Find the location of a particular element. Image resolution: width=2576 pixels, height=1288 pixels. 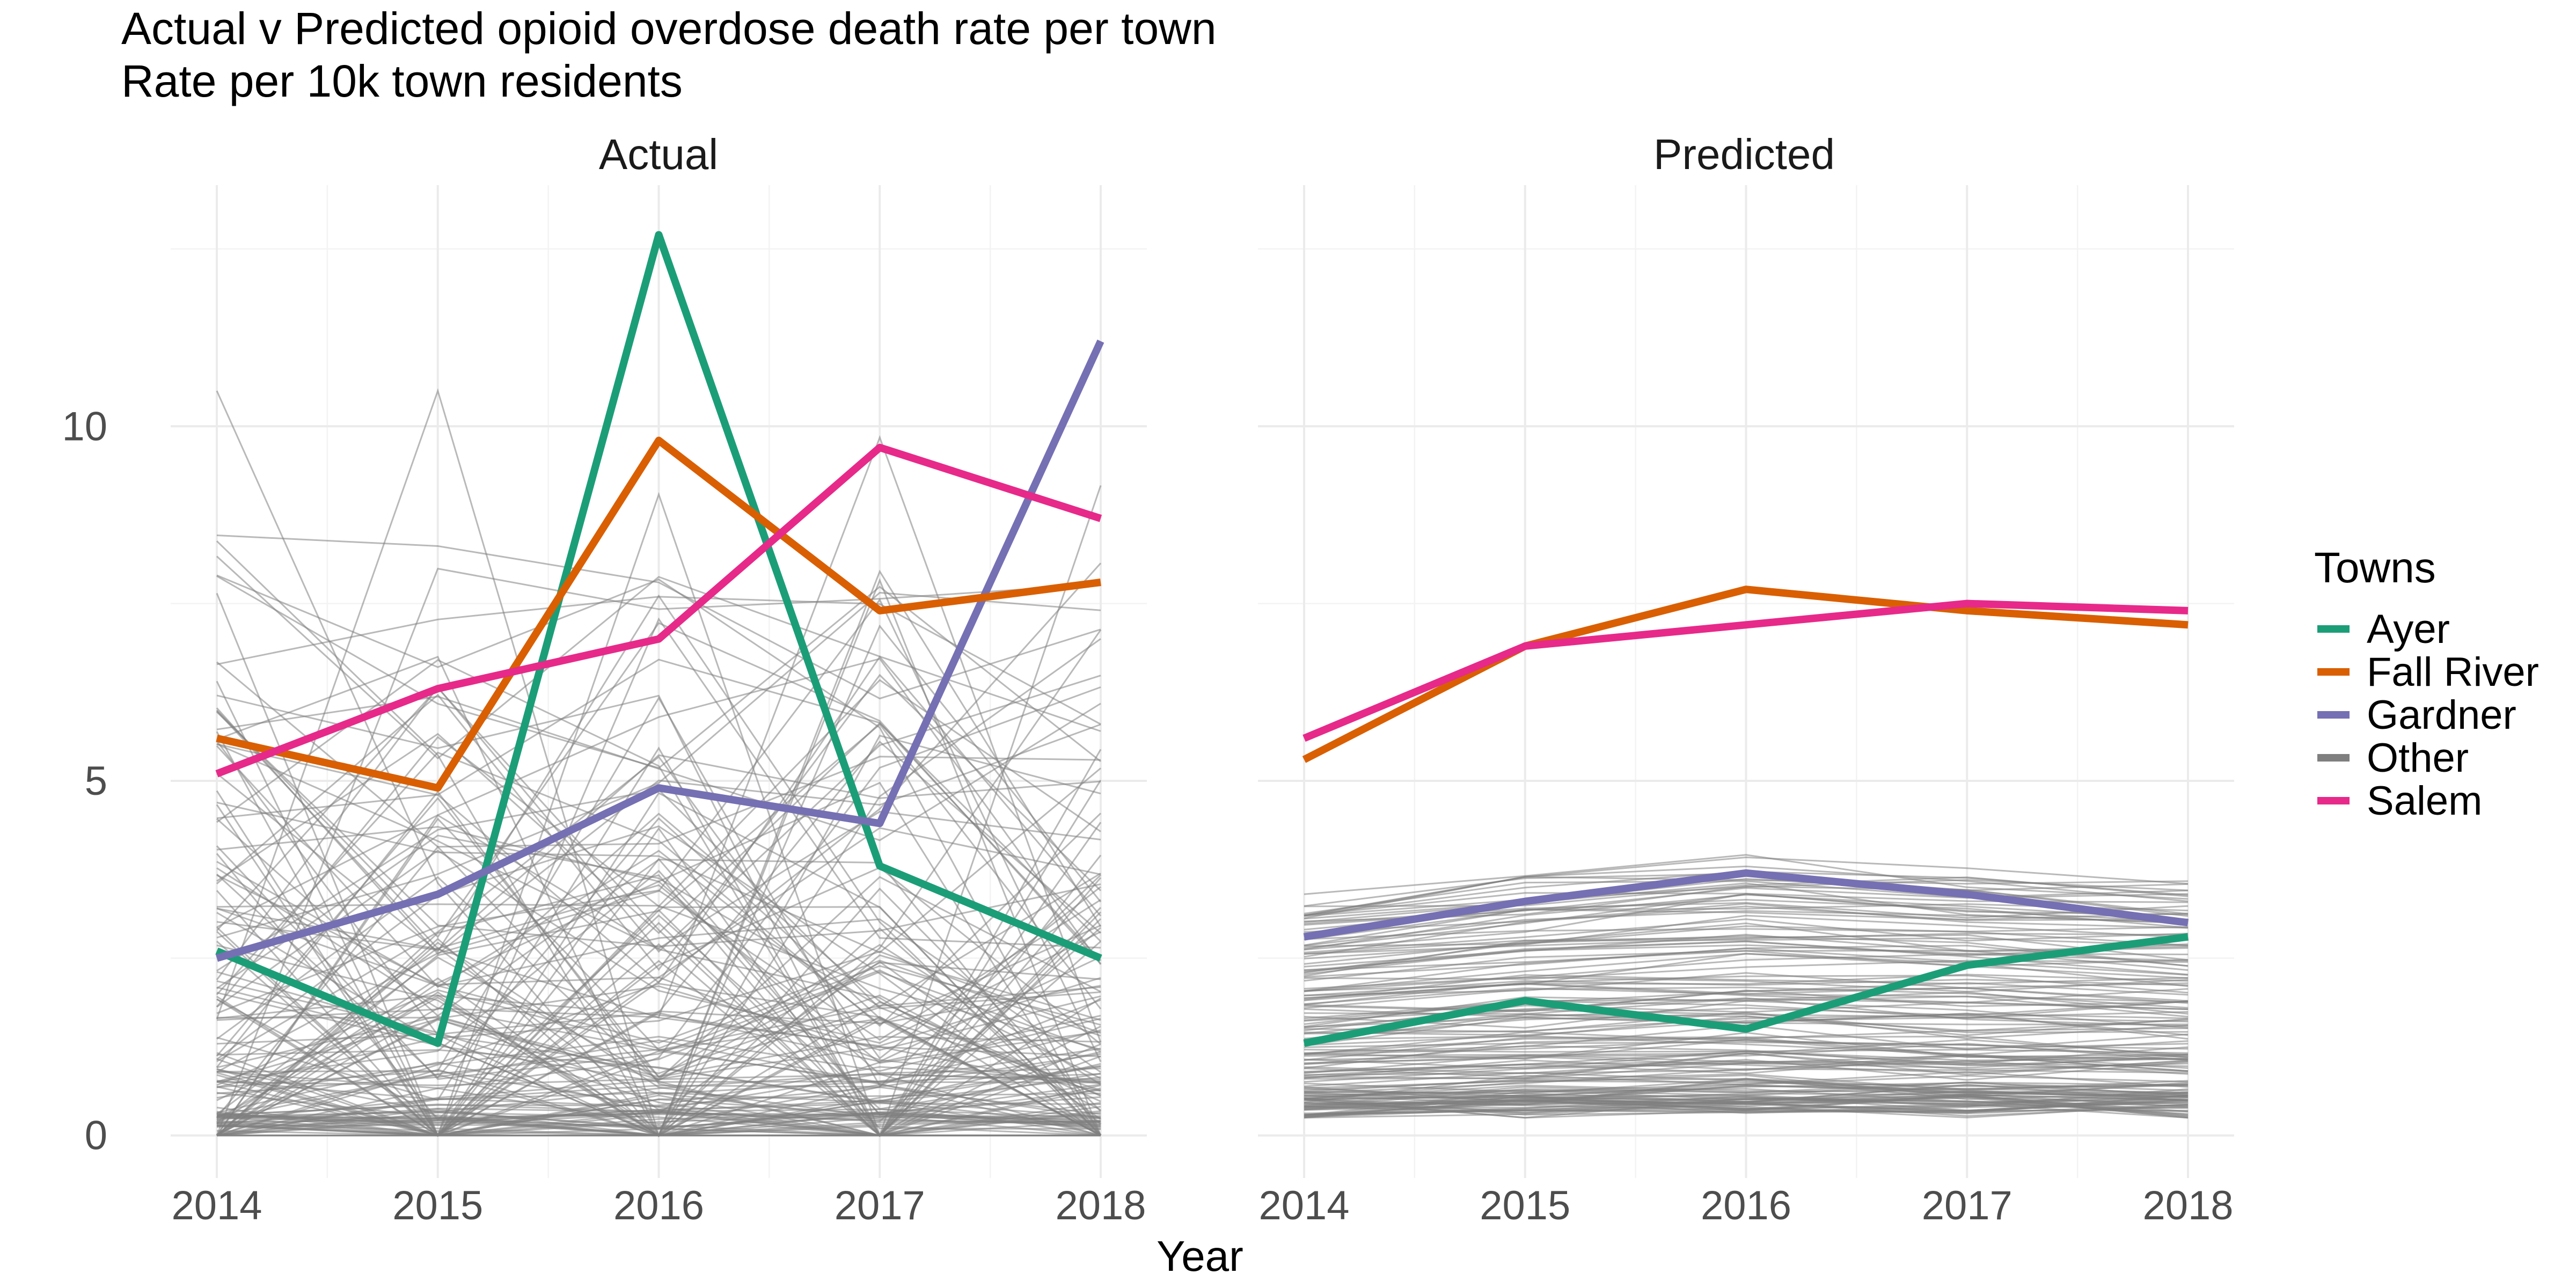

series-line-ayer is located at coordinates (1746, 990).